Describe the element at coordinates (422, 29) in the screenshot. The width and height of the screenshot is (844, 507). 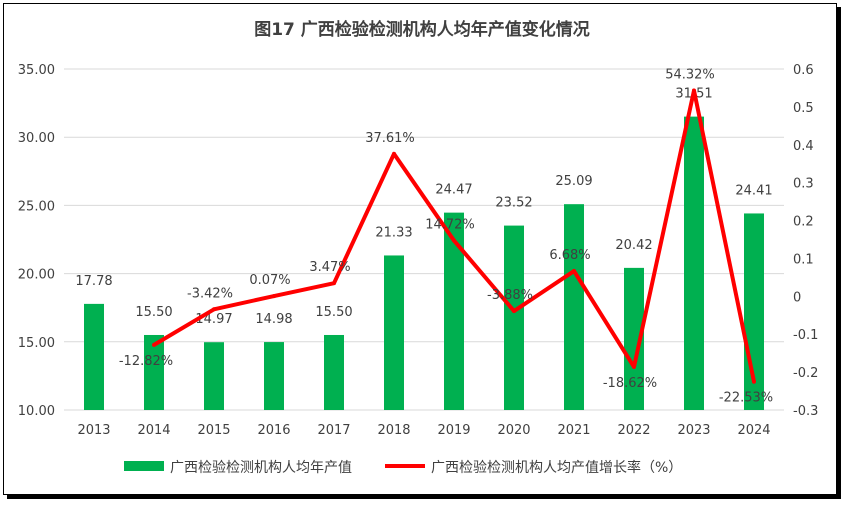
I see `chart-title: 图17 广西检验检测机构人均年产值变化情况` at that location.